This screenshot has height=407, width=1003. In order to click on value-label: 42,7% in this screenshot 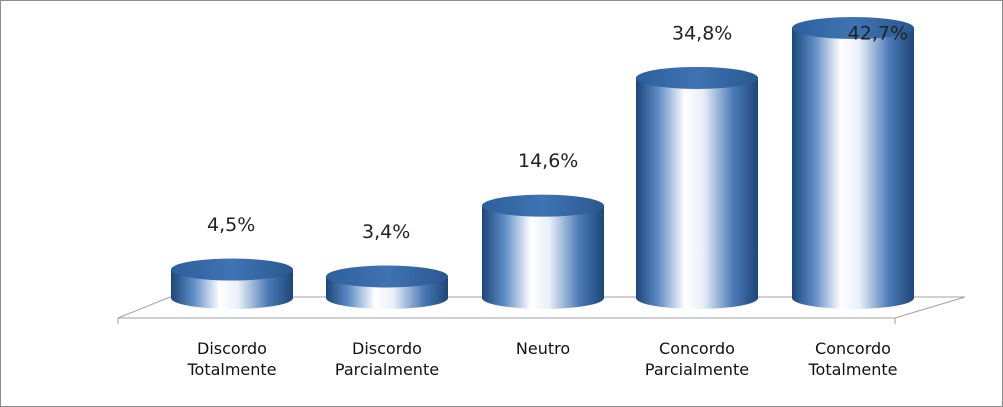, I will do `click(878, 34)`.